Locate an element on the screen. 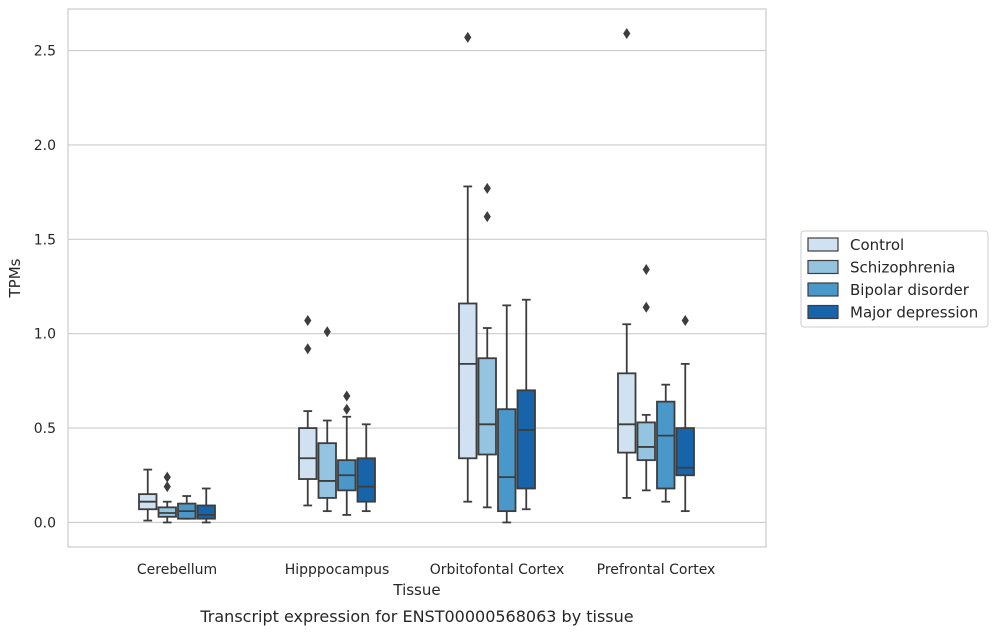  x-tick-label: Cerebellum is located at coordinates (177, 570).